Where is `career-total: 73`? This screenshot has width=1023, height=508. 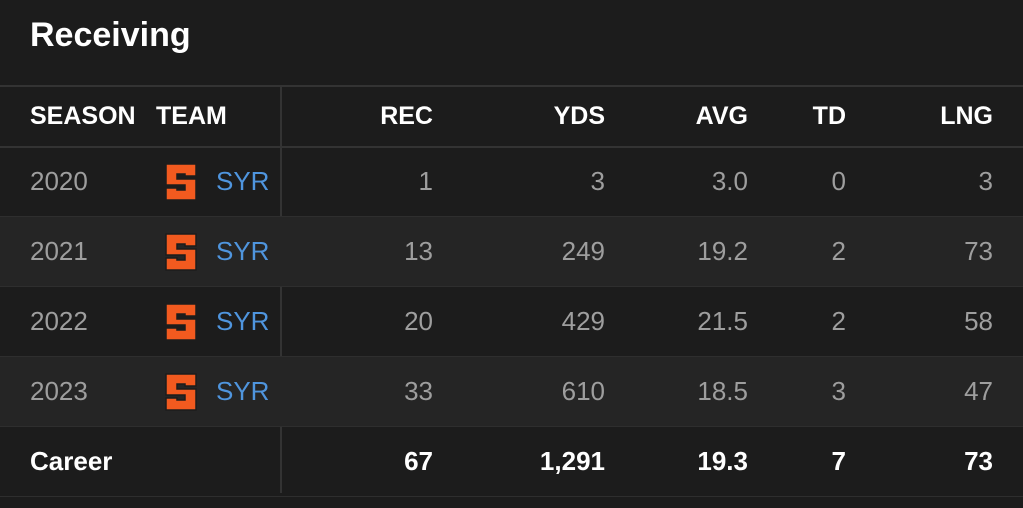
career-total: 73 is located at coordinates (978, 461).